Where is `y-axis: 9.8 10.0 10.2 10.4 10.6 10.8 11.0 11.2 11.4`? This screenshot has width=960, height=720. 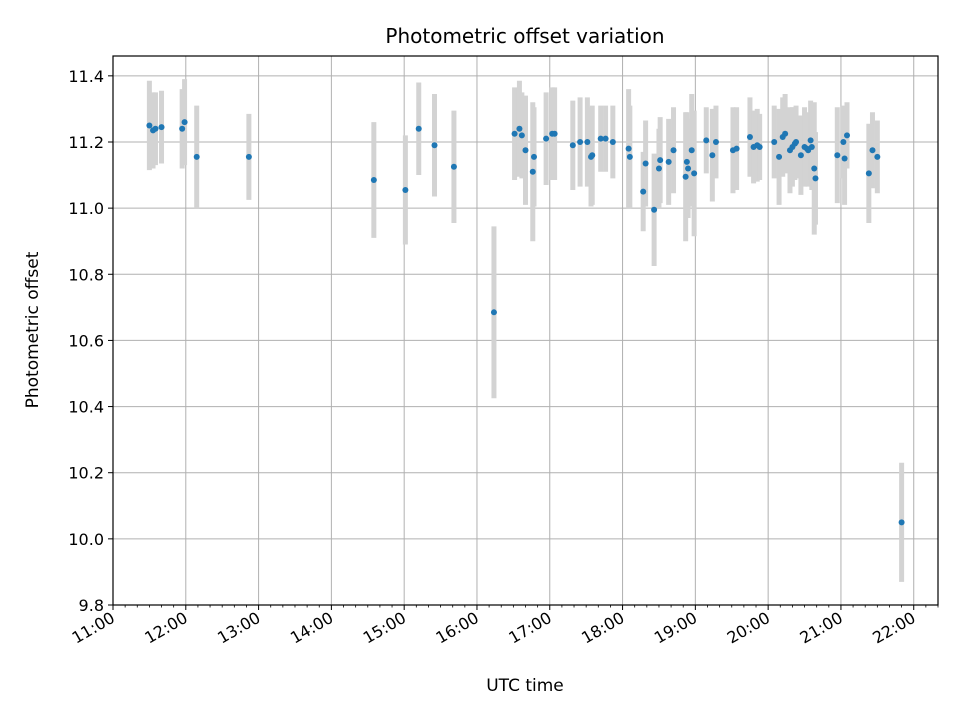 y-axis: 9.8 10.0 10.2 10.4 10.6 10.8 11.0 11.2 11.4 is located at coordinates (90, 341).